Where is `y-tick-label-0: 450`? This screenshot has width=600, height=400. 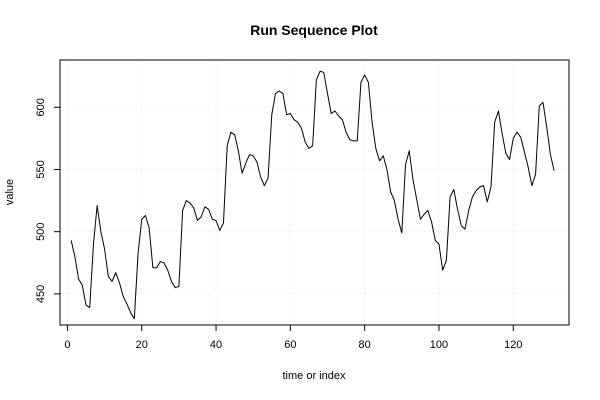
y-tick-label-0: 450 is located at coordinates (41, 294).